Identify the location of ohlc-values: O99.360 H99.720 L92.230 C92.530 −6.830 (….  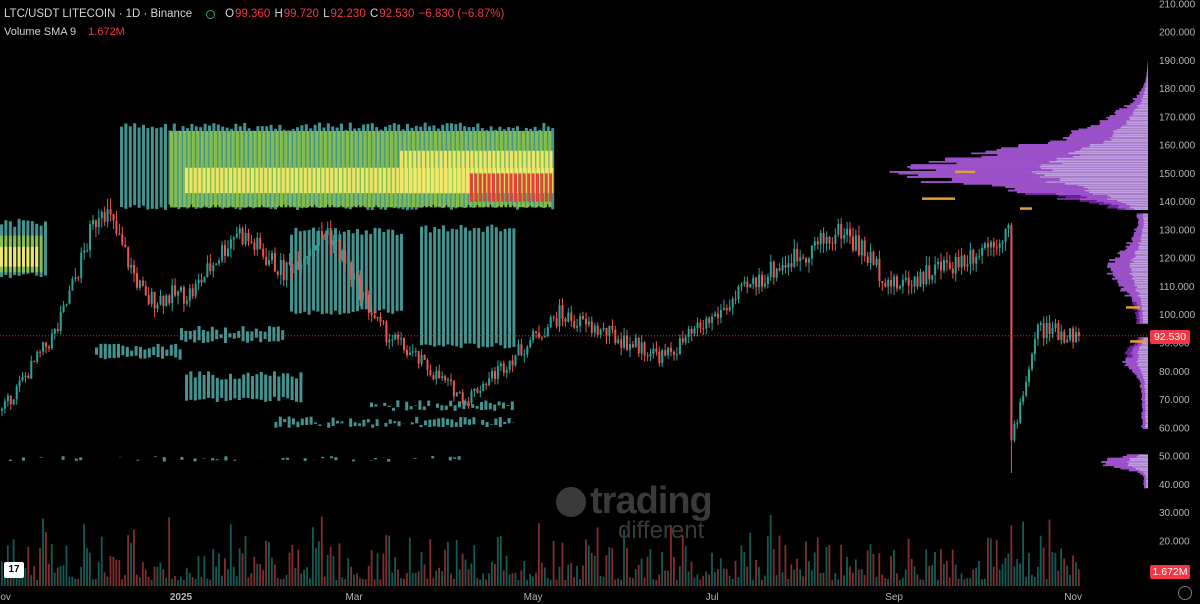
(365, 14).